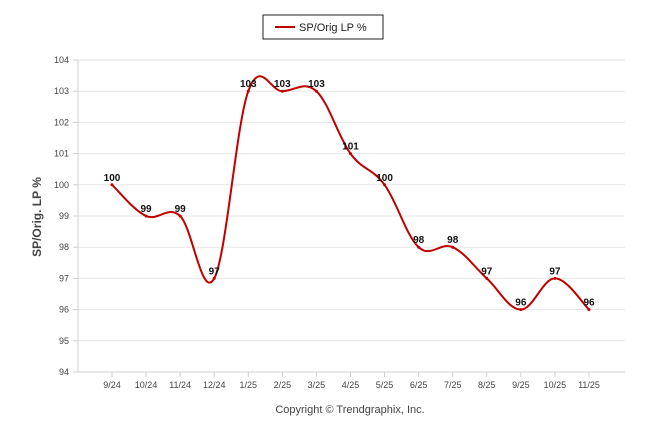 Image resolution: width=646 pixels, height=434 pixels. What do you see at coordinates (349, 410) in the screenshot?
I see `copyright-text: Copyright © Trendgraphix, Inc.` at bounding box center [349, 410].